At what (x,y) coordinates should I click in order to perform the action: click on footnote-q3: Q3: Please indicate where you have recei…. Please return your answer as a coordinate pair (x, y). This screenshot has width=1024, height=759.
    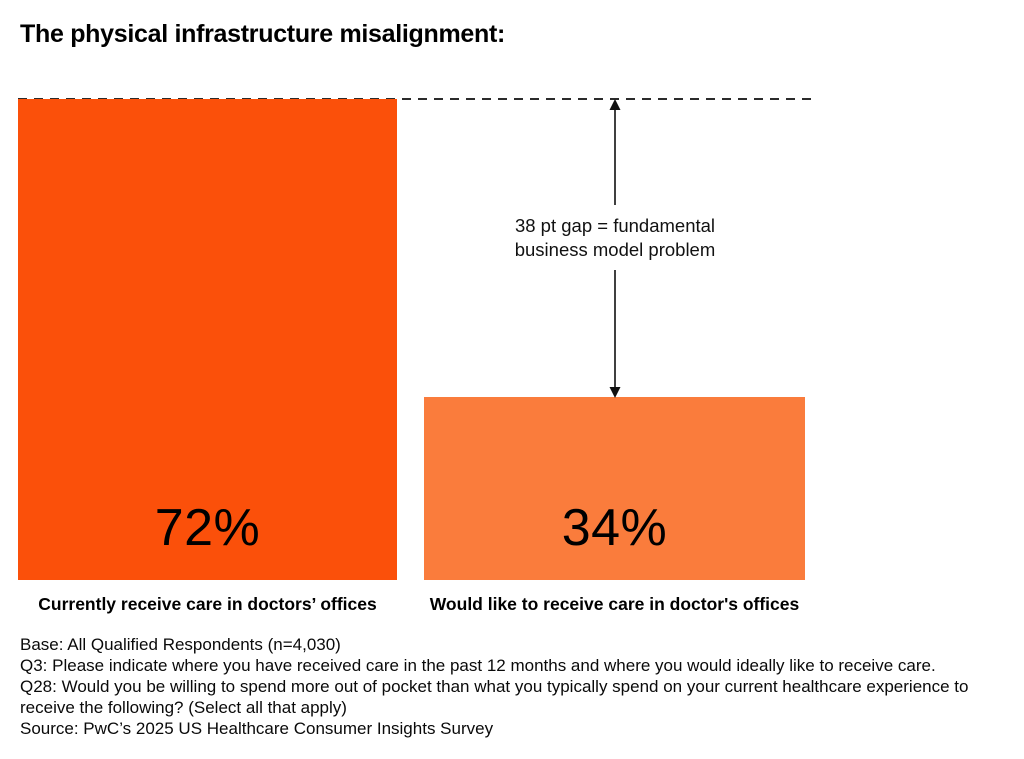
    Looking at the image, I should click on (478, 665).